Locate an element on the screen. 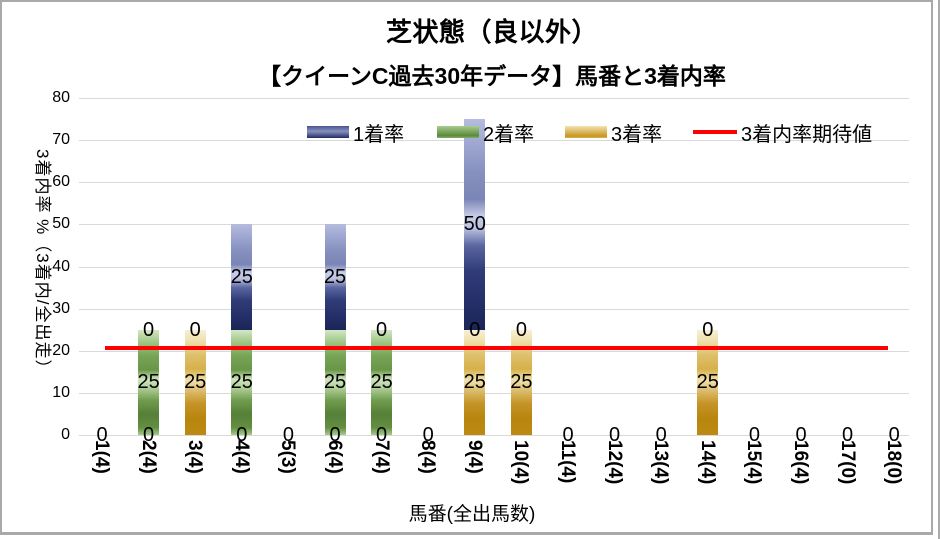 Image resolution: width=940 pixels, height=539 pixels. x-axis-title: 馬番(全出馬数) is located at coordinates (472, 514).